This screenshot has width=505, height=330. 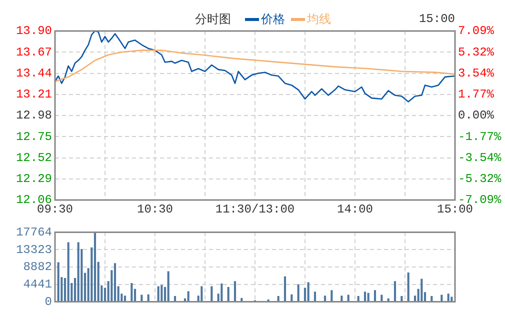 I want to click on y2-tick-label: -3.54%, so click(x=480, y=157).